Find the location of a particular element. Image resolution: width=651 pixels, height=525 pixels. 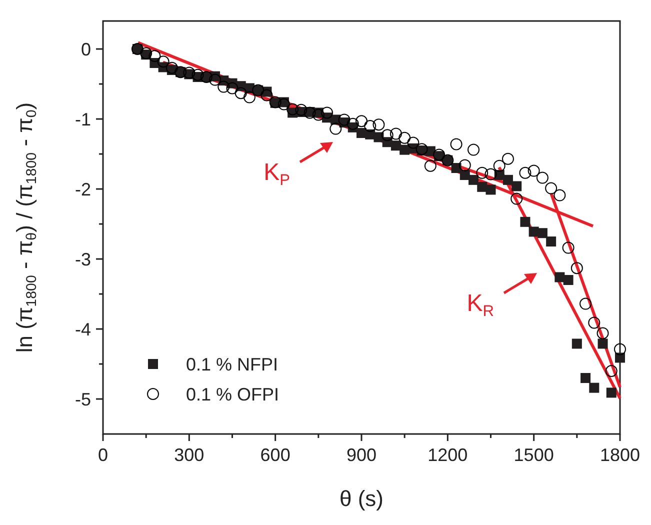

x-tick-label: 300 is located at coordinates (189, 455).